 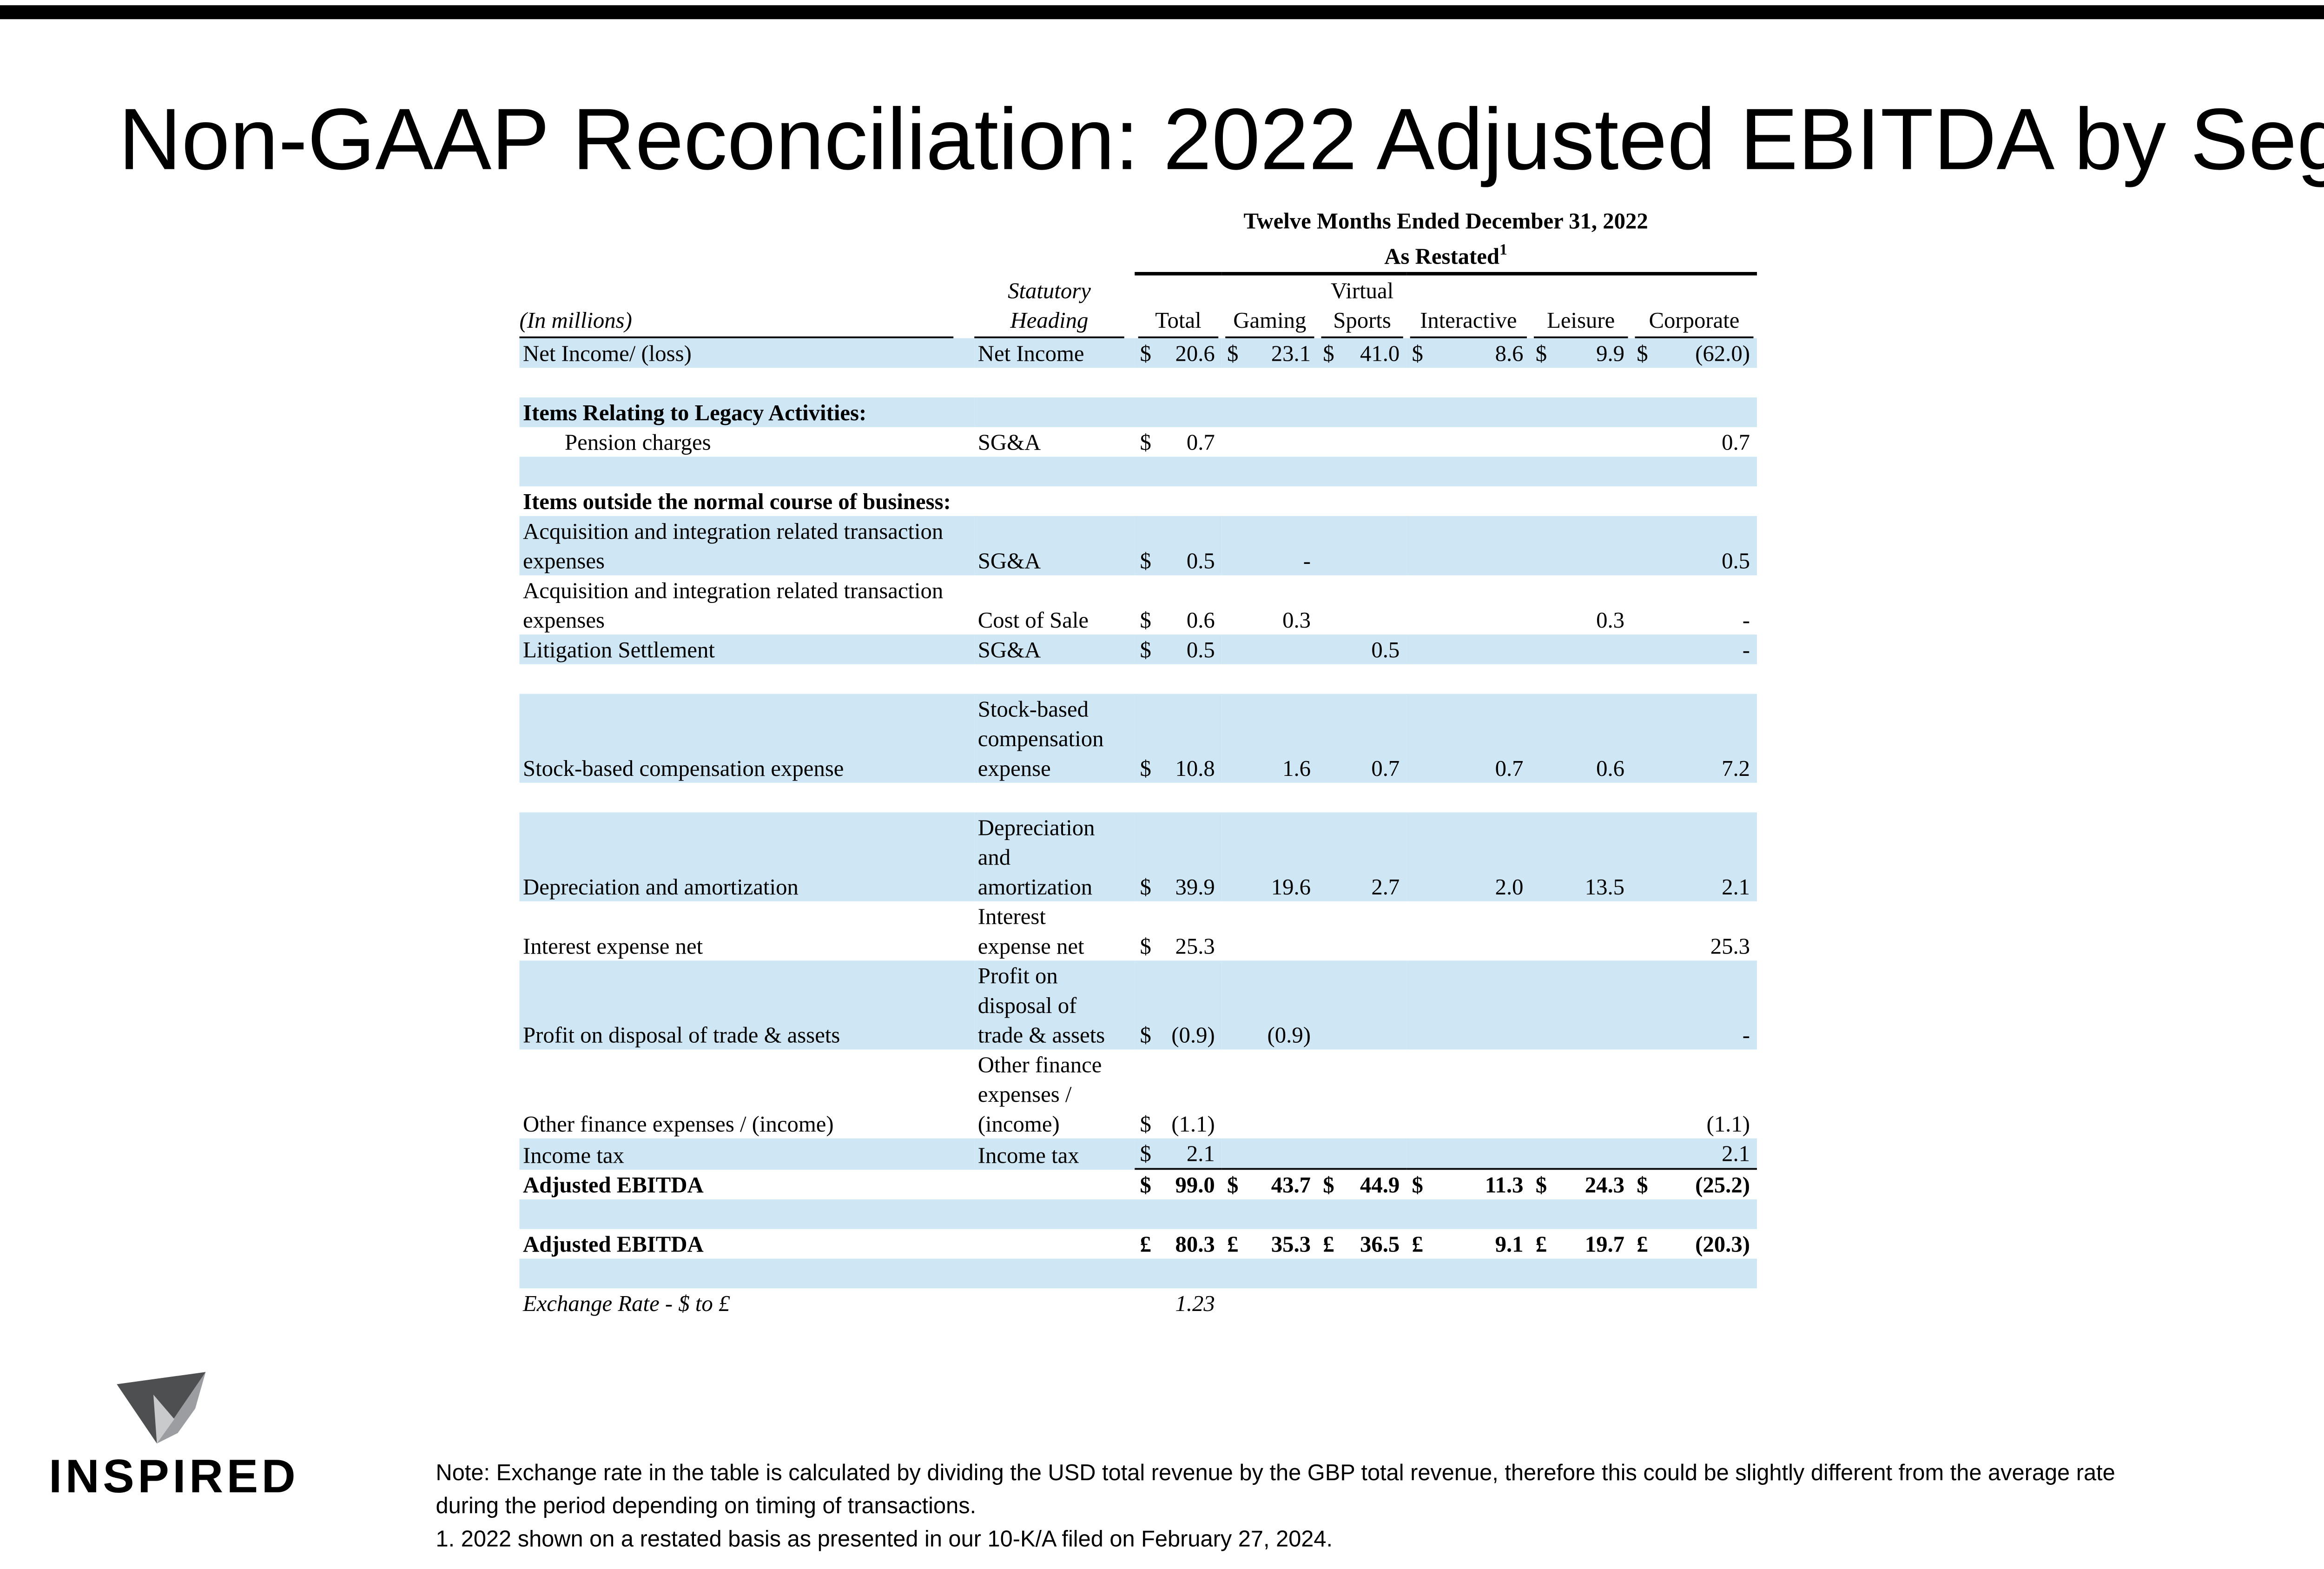 What do you see at coordinates (1178, 1155) in the screenshot?
I see `value-cell: $2.1` at bounding box center [1178, 1155].